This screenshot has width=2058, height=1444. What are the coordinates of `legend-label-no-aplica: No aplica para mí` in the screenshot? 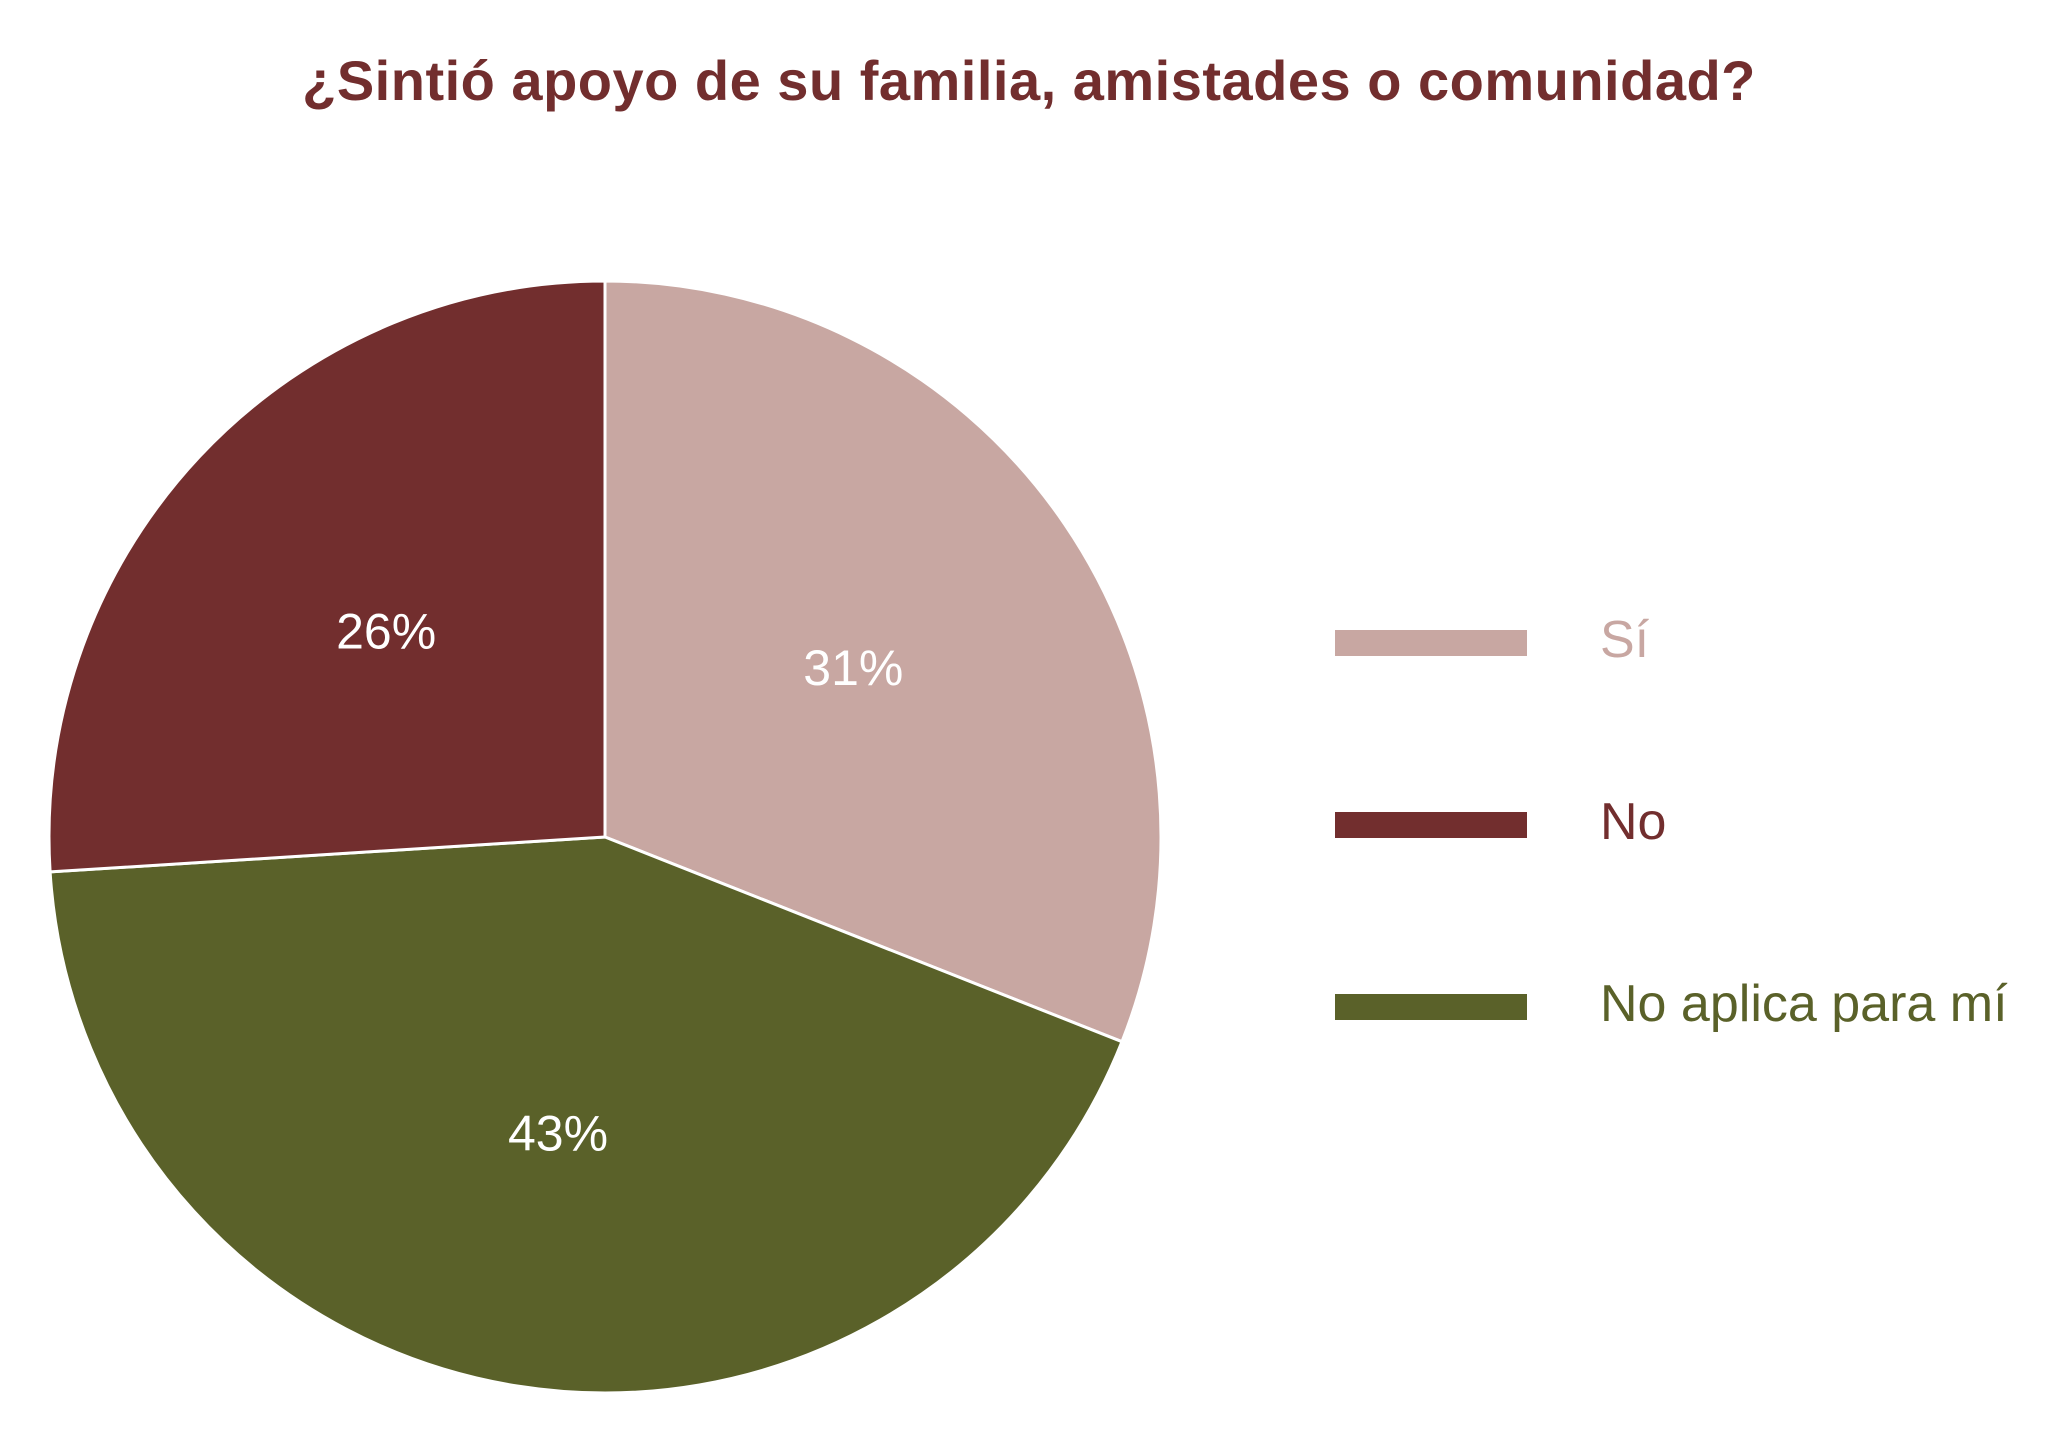 It's located at (1804, 1004).